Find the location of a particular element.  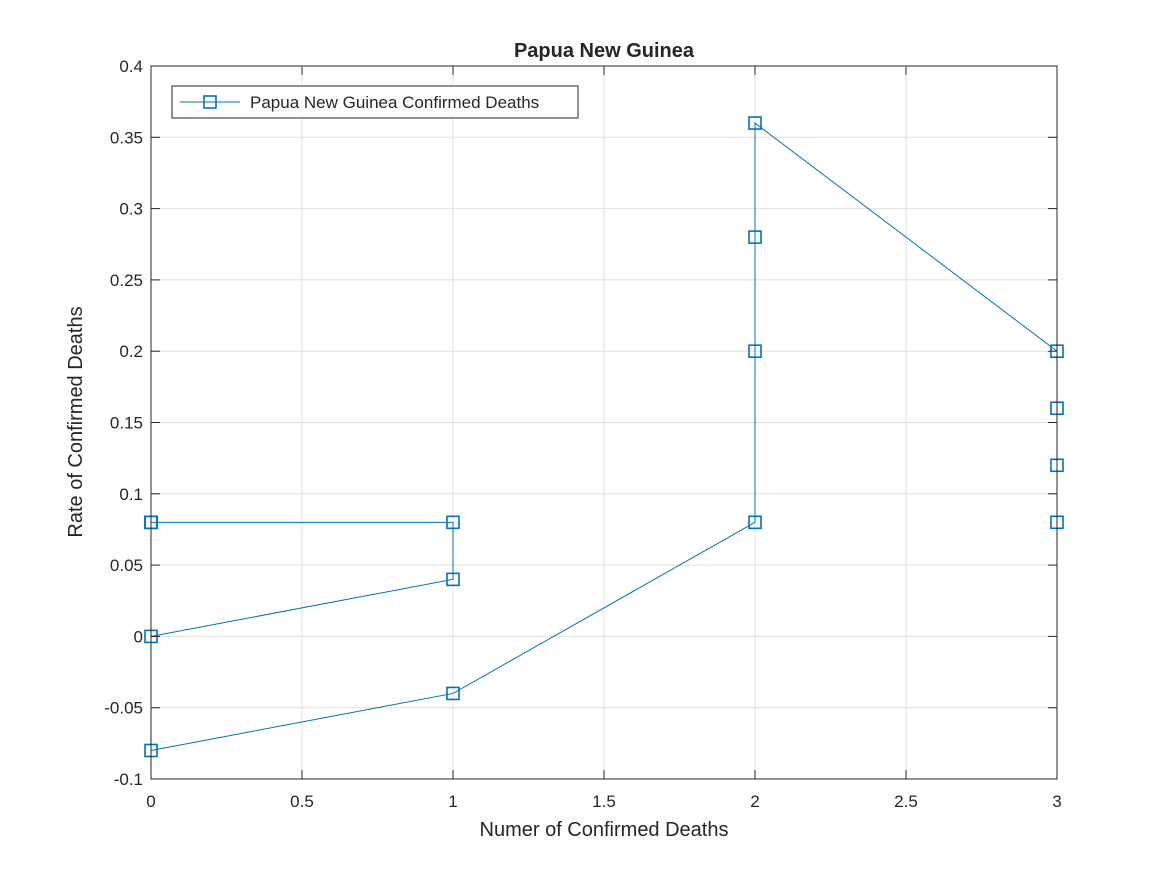

y-tick-label: 0.05 is located at coordinates (126, 565).